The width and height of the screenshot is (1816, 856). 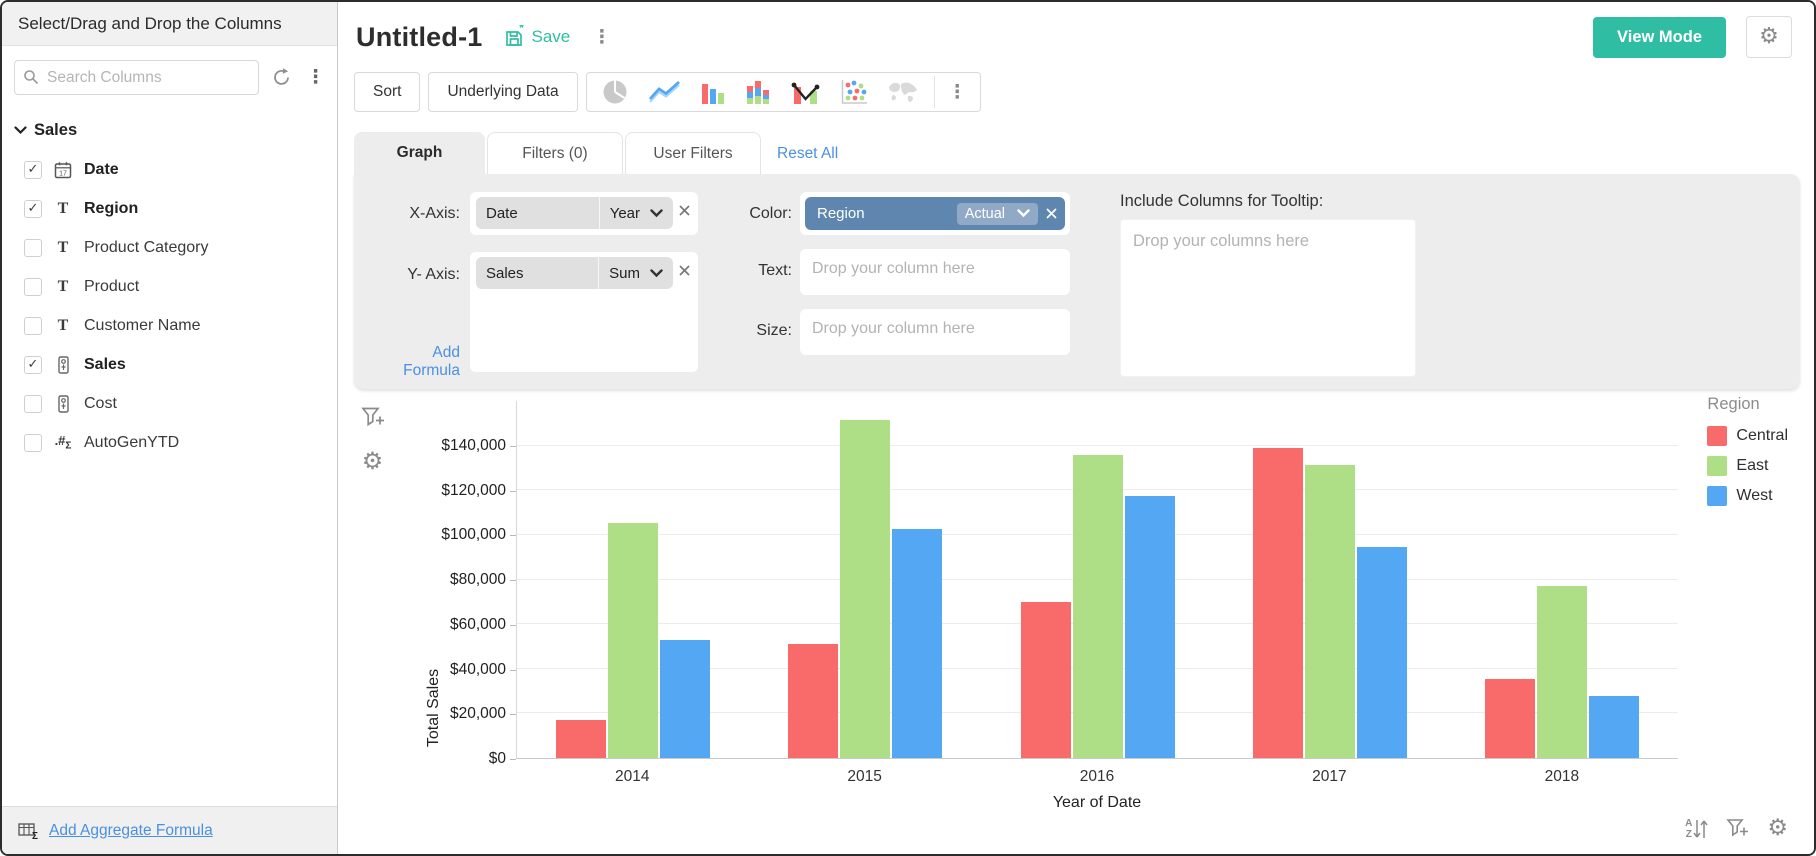 I want to click on y-axis-remove-button, so click(x=684, y=270).